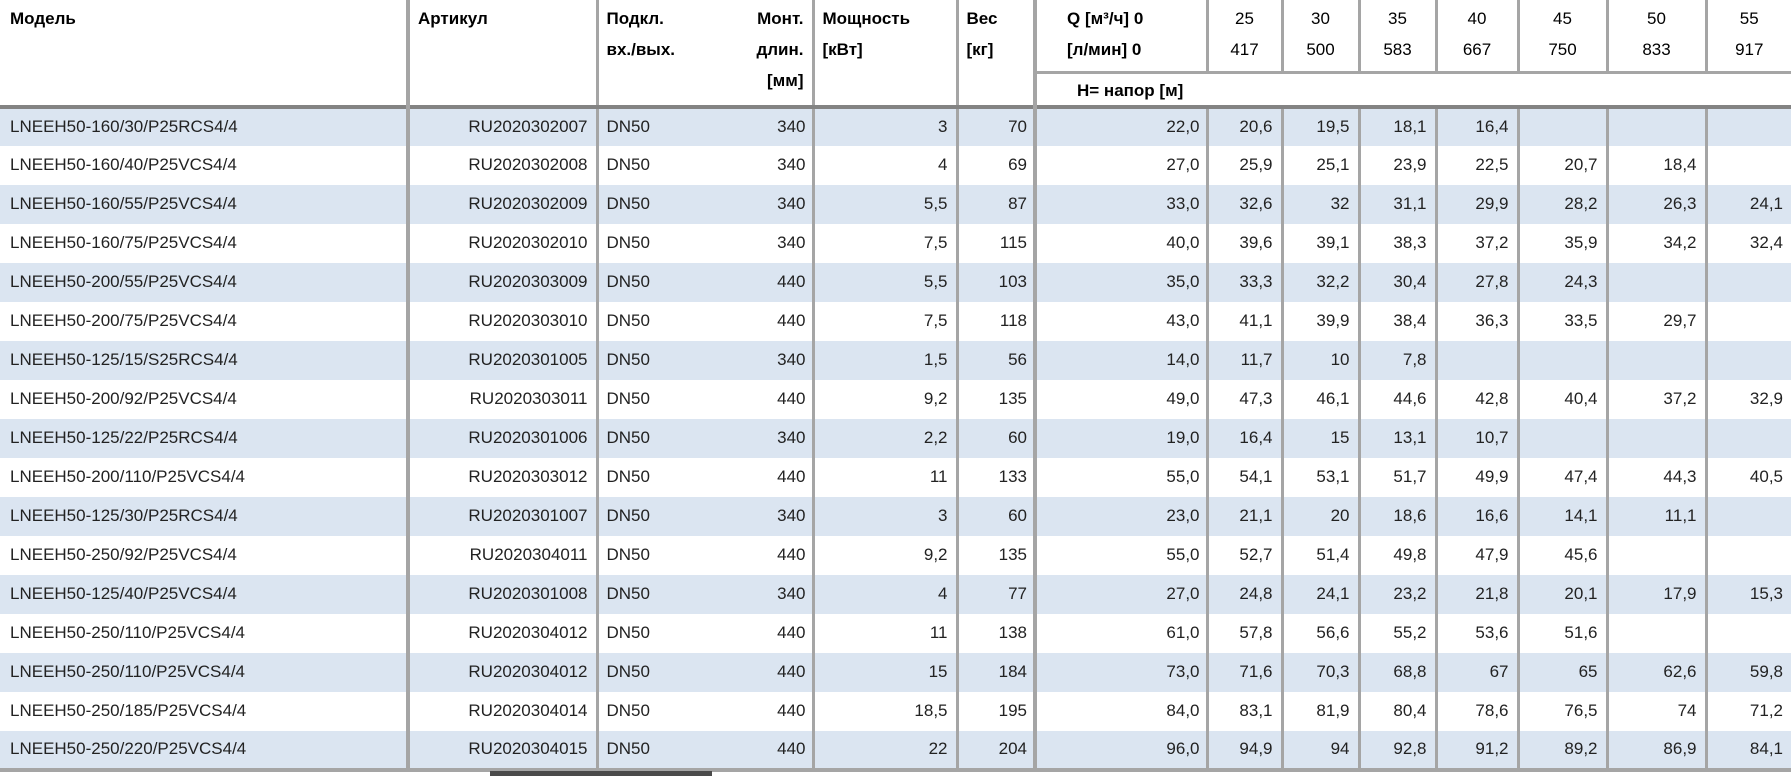 This screenshot has height=776, width=1791. What do you see at coordinates (1563, 37) in the screenshot?
I see `column-header-flow-45: 45 750` at bounding box center [1563, 37].